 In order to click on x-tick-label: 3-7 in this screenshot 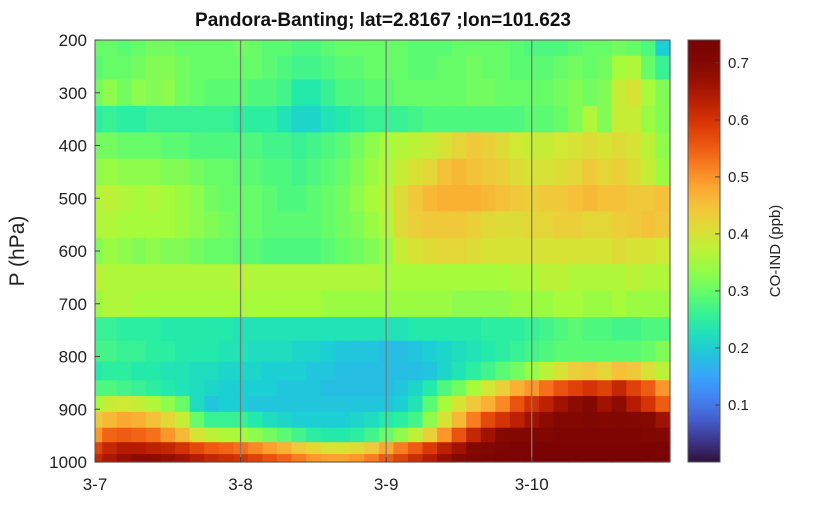, I will do `click(95, 484)`.